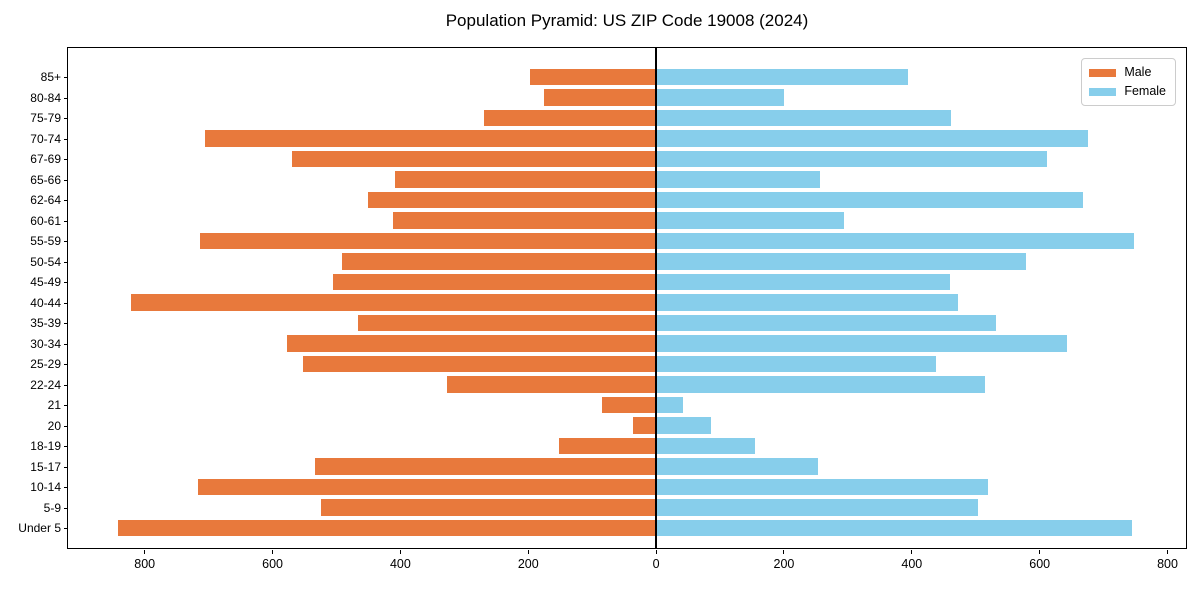 This screenshot has width=1200, height=600. What do you see at coordinates (45, 261) in the screenshot?
I see `y-axis-label-50-54: 50-54` at bounding box center [45, 261].